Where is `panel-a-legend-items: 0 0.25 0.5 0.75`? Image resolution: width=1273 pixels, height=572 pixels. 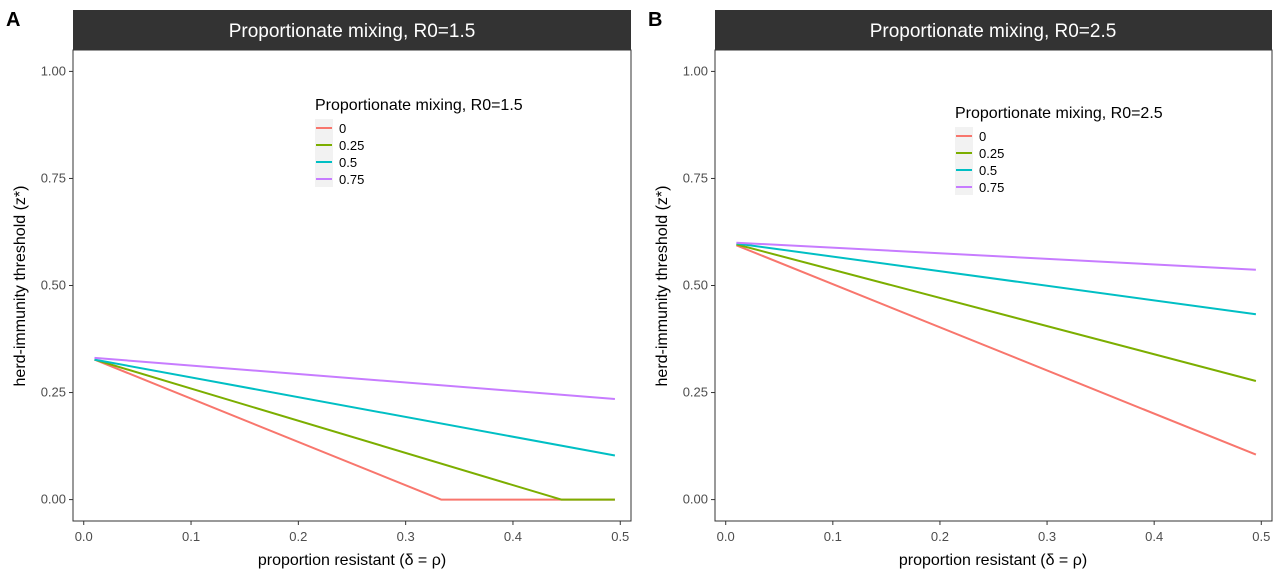
panel-a-legend-items: 0 0.25 0.5 0.75 is located at coordinates (339, 153).